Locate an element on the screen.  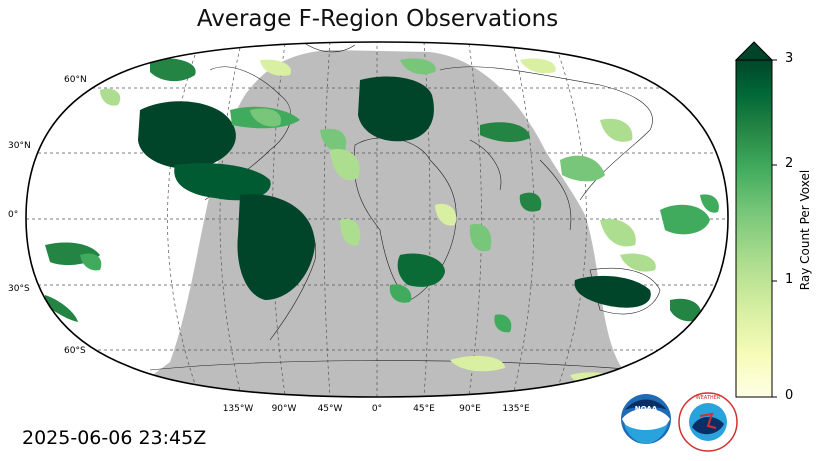
noaa-logo: NOAA is located at coordinates (646, 419).